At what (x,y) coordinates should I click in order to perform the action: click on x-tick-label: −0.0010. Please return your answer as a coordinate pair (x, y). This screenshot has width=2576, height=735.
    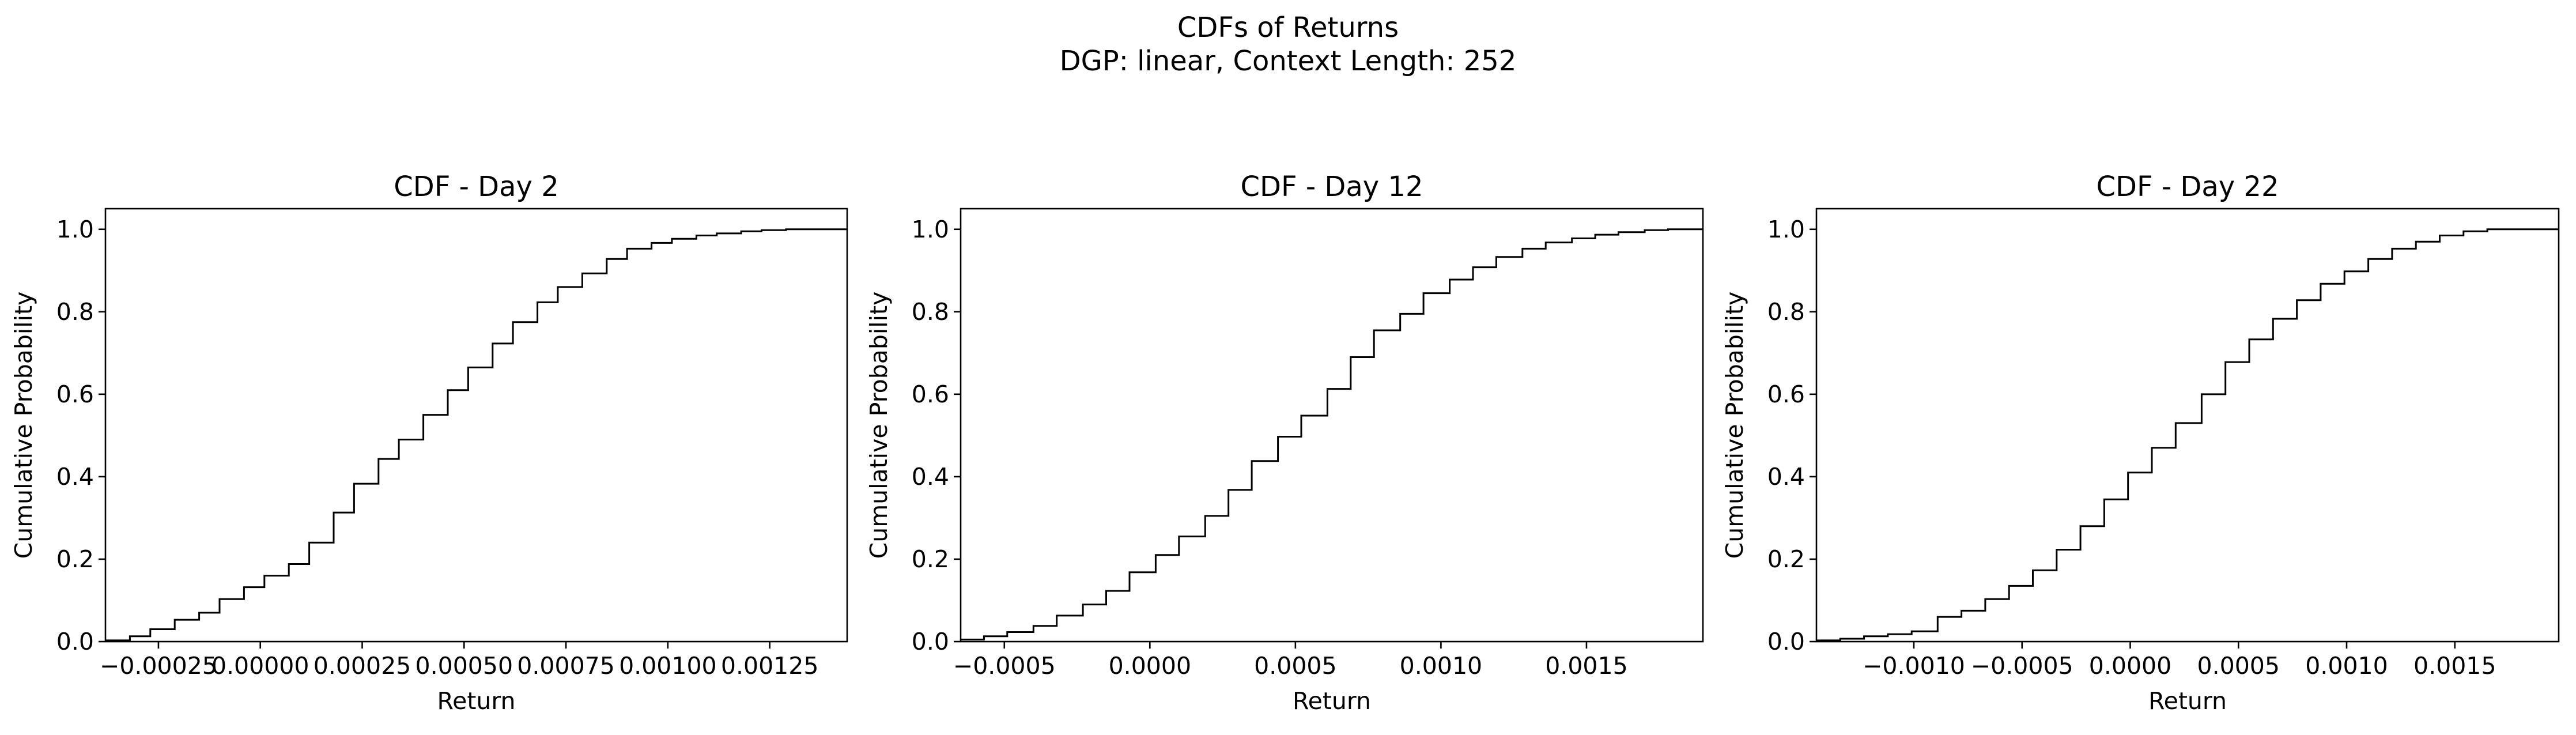
    Looking at the image, I should click on (1914, 666).